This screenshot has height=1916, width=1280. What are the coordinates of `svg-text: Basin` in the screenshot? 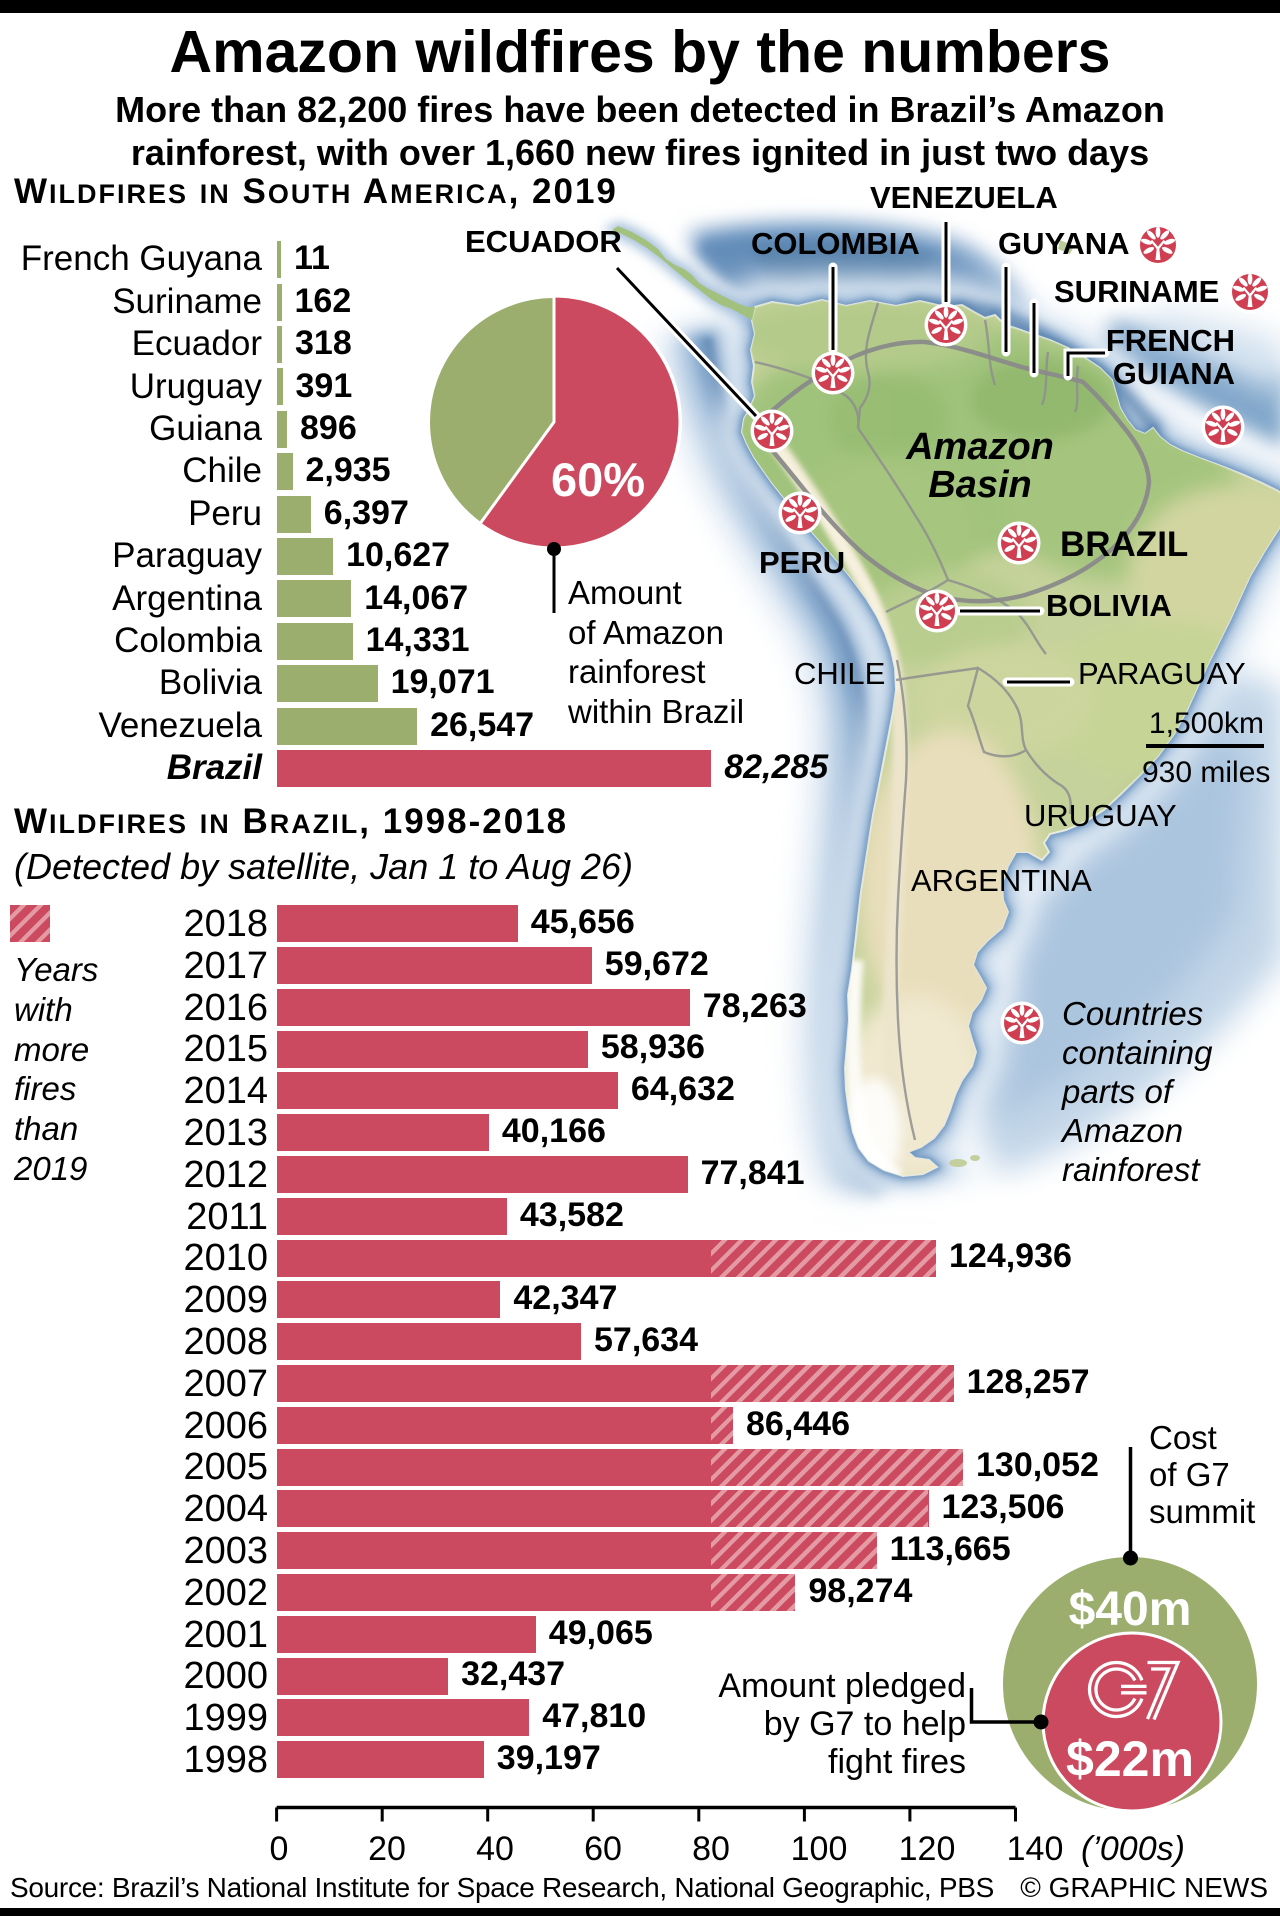 It's located at (979, 485).